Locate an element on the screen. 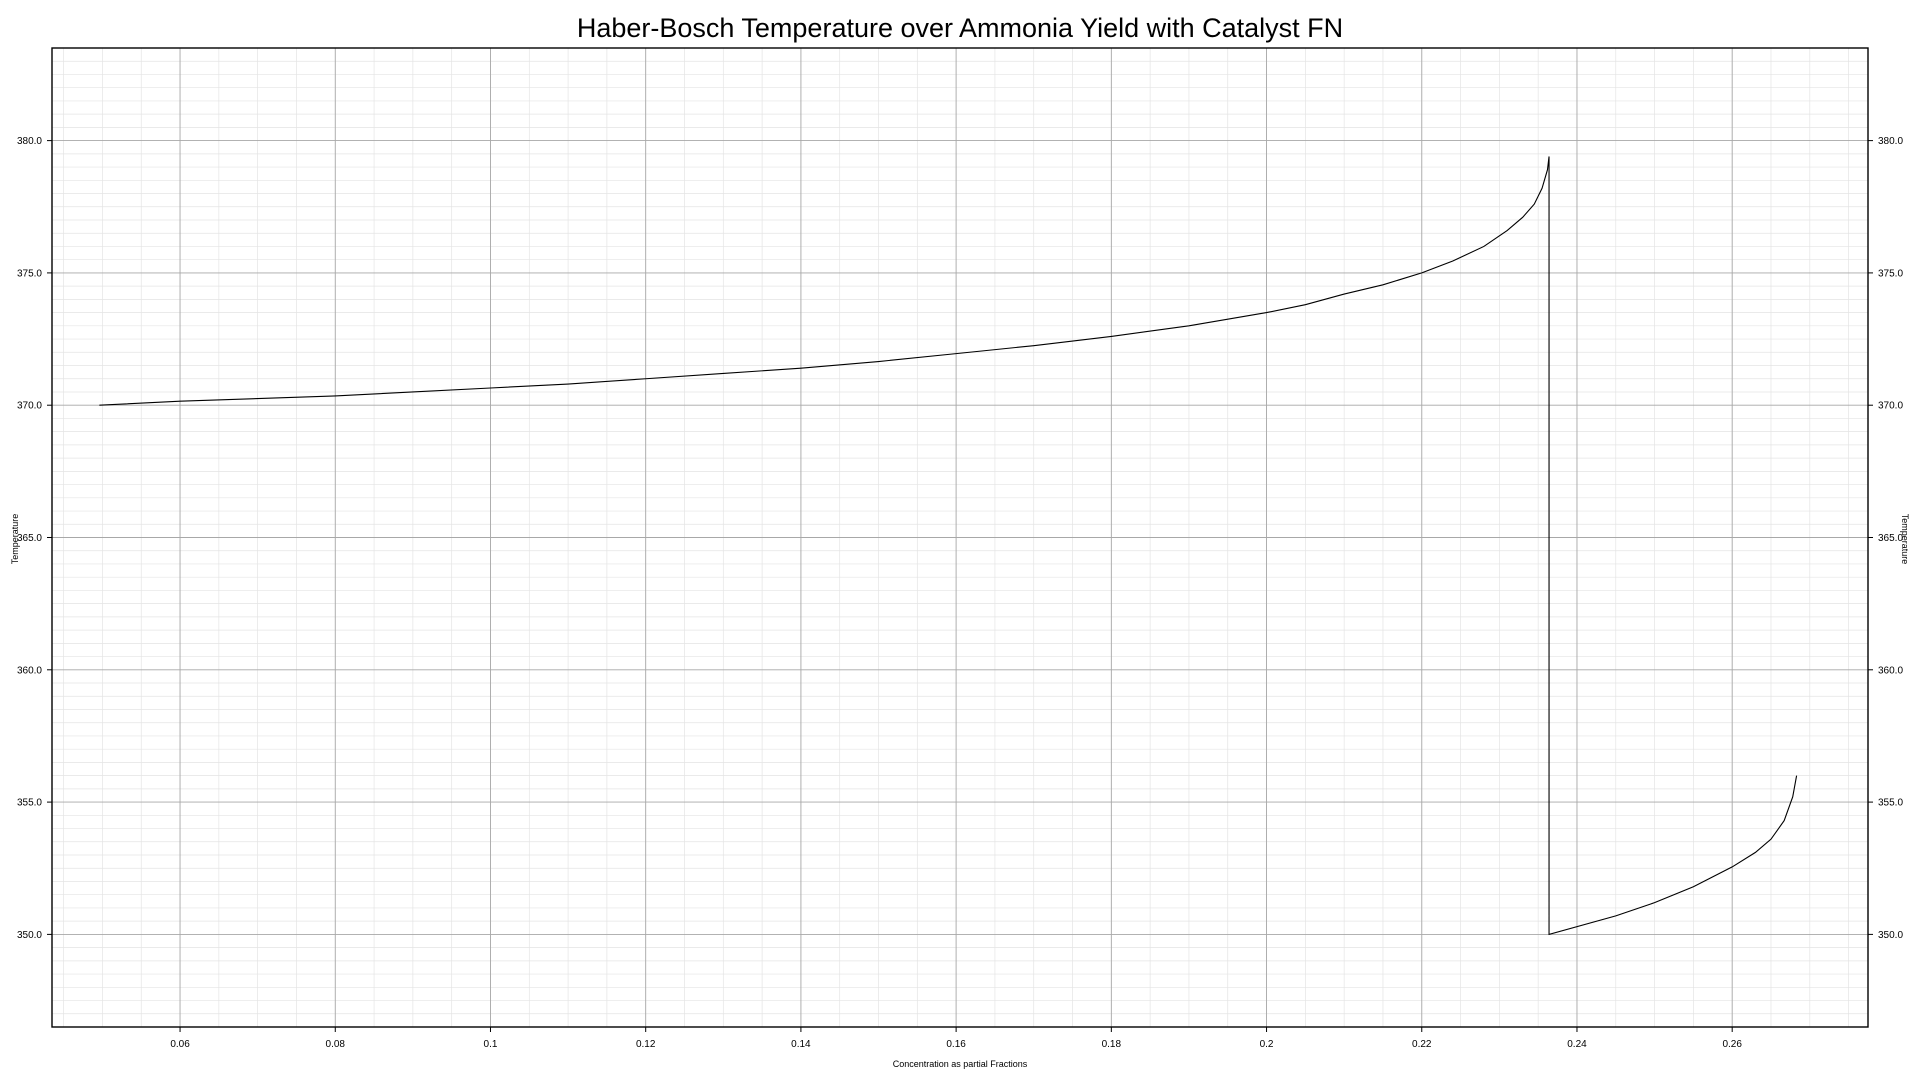  y-tick-label-right: 375.0 is located at coordinates (1890, 273).